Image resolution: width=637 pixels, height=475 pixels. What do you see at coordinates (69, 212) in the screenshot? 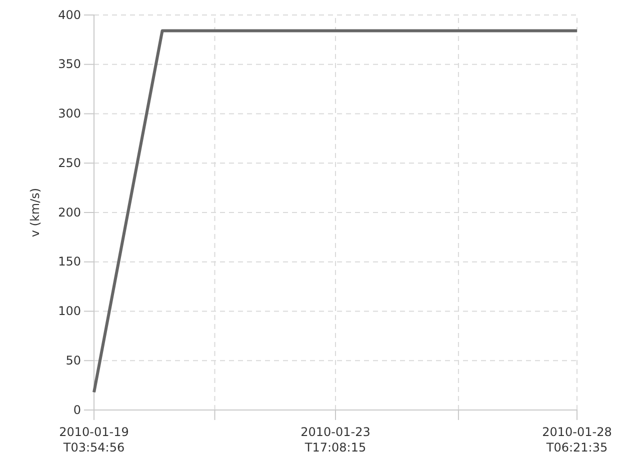
I see `y-tick-label: 200` at bounding box center [69, 212].